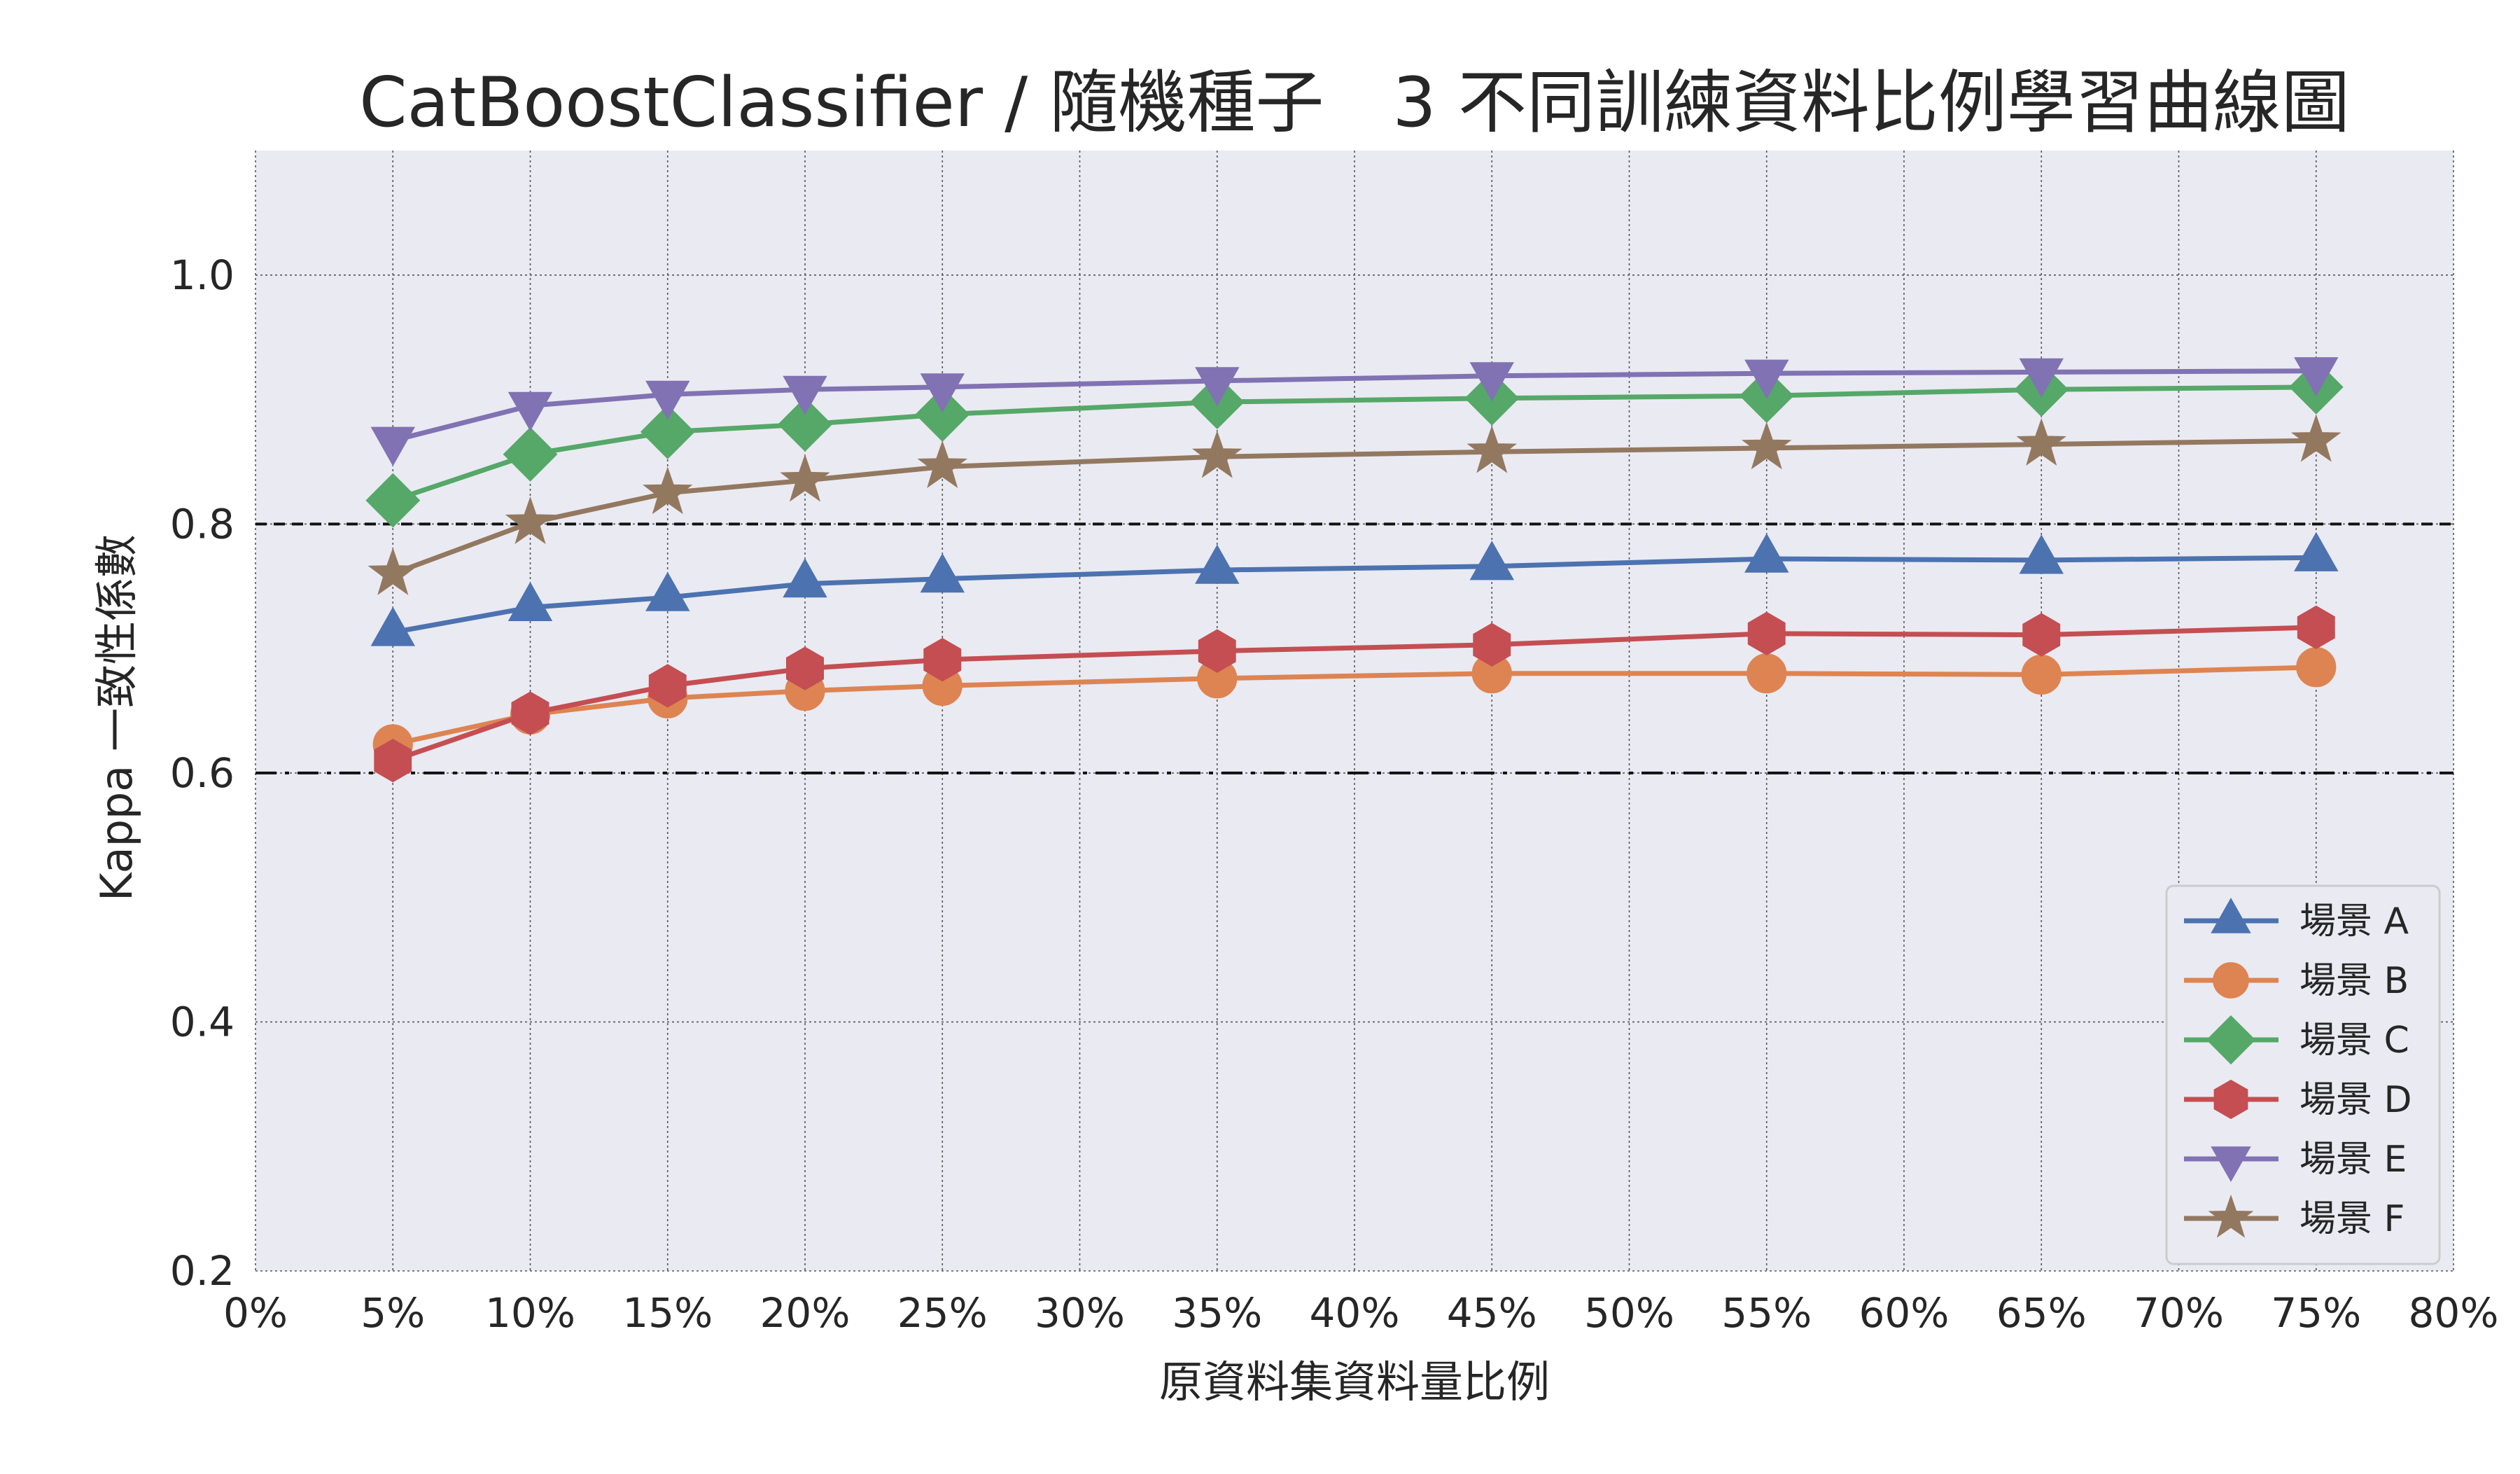 This screenshot has height=1474, width=2520. Describe the element at coordinates (255, 1313) in the screenshot. I see `x-tick-label: 0%` at that location.